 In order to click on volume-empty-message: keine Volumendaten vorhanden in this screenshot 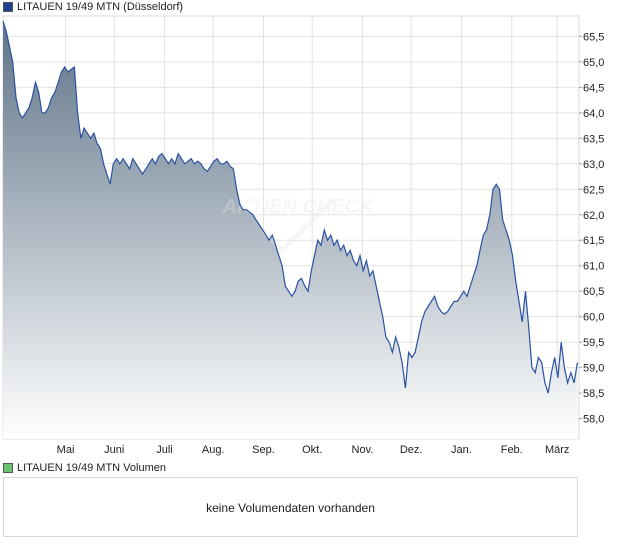, I will do `click(290, 508)`.